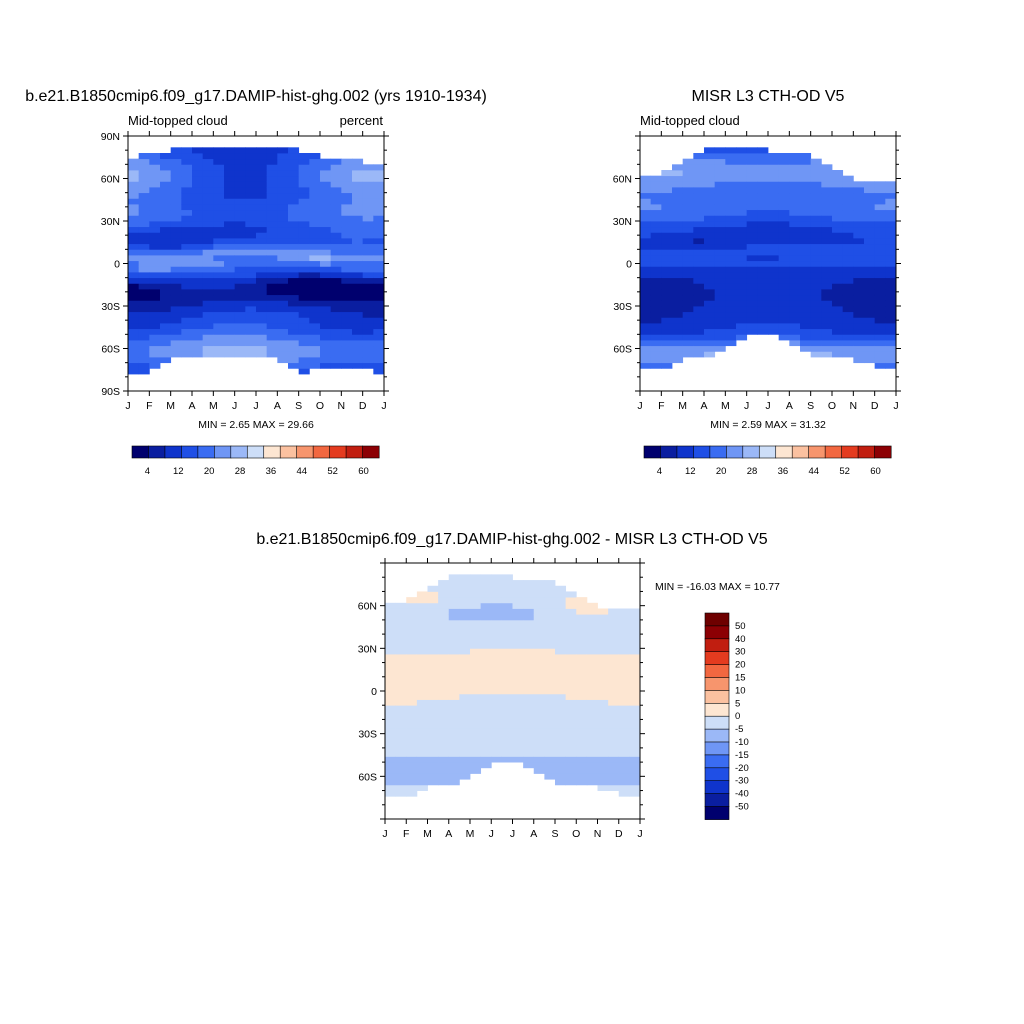 This screenshot has width=1024, height=1024. What do you see at coordinates (742, 768) in the screenshot?
I see `colorbar-label: -20` at bounding box center [742, 768].